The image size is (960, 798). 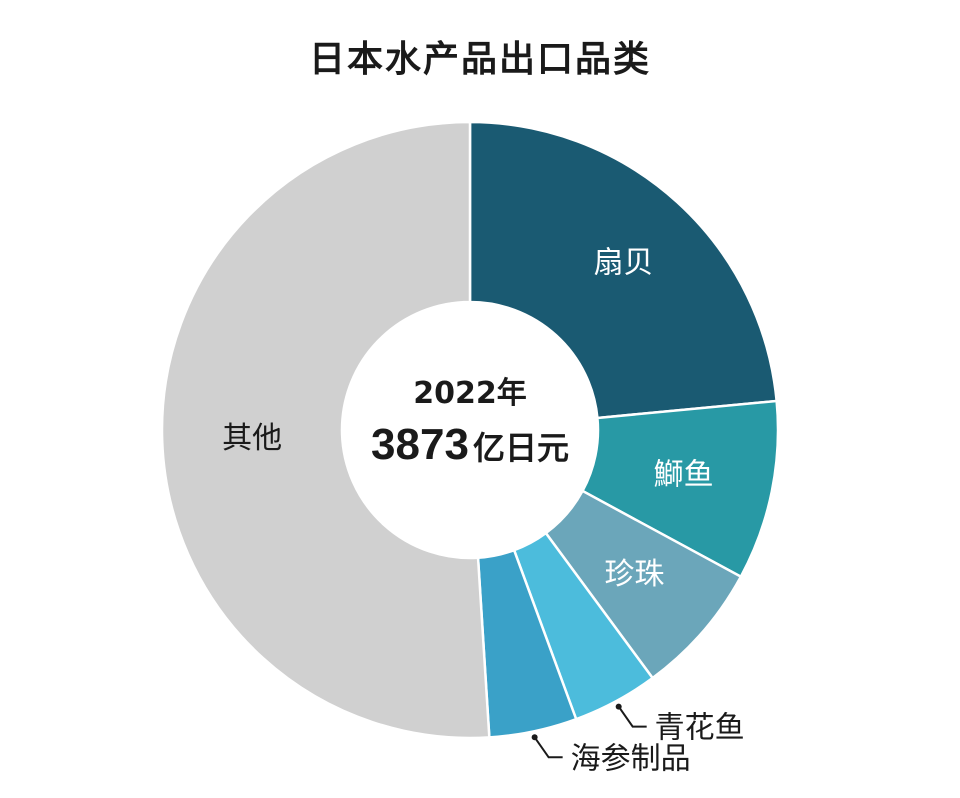 I want to click on leader-lines, so click(x=589, y=731).